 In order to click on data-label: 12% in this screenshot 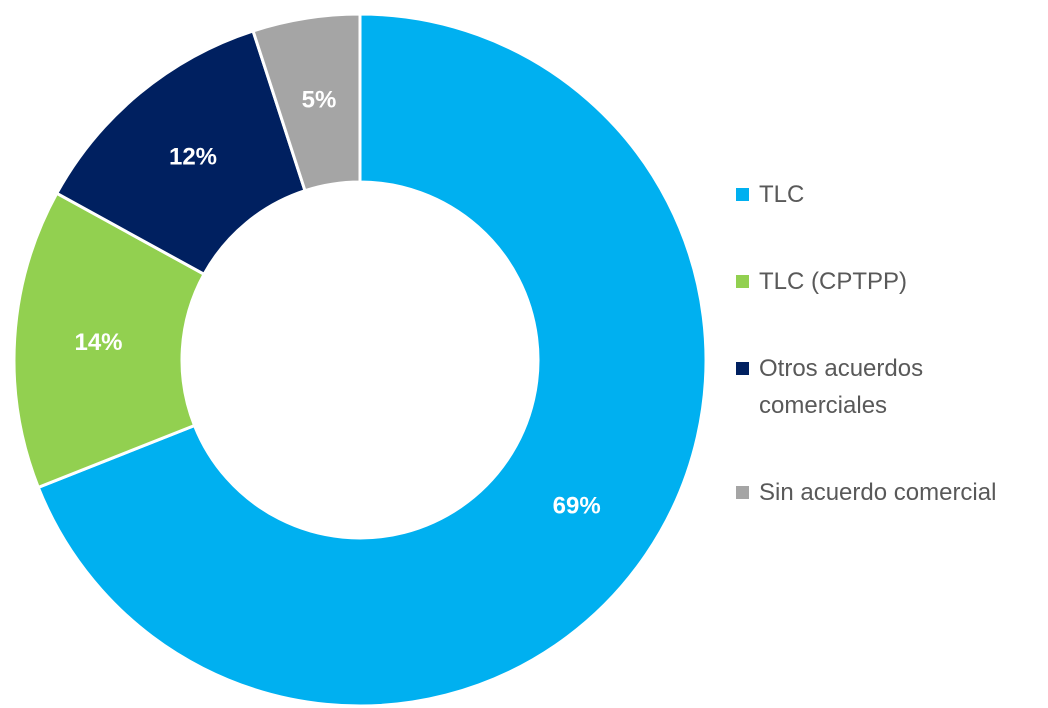, I will do `click(193, 156)`.